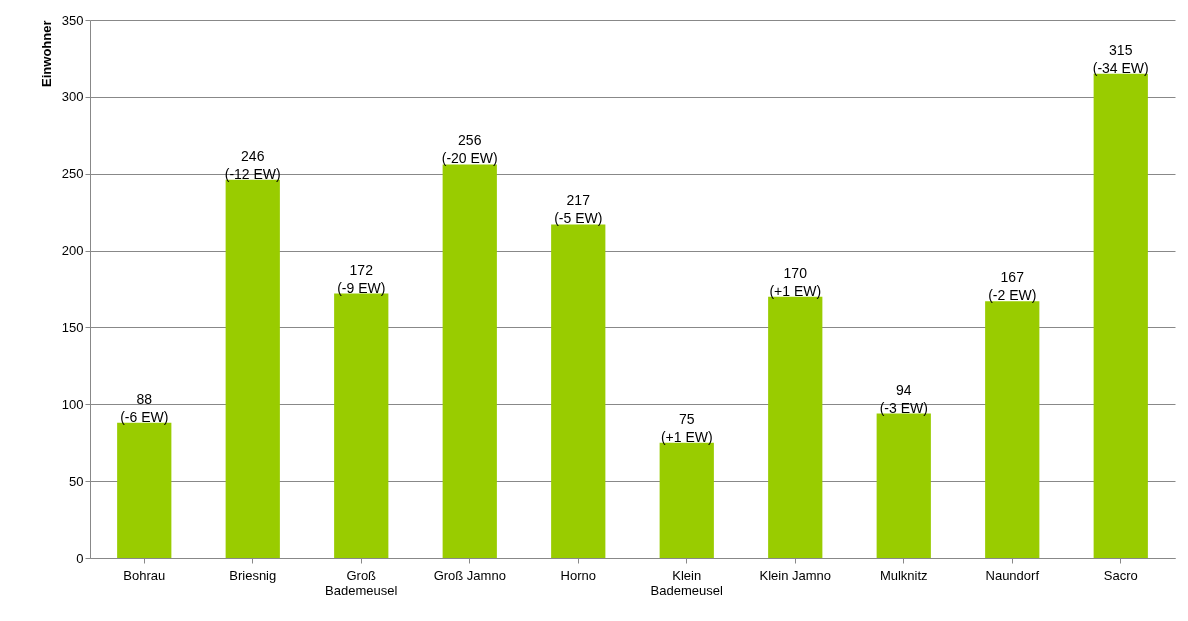 This screenshot has height=621, width=1188. What do you see at coordinates (72, 404) in the screenshot?
I see `y-tick-label: 100` at bounding box center [72, 404].